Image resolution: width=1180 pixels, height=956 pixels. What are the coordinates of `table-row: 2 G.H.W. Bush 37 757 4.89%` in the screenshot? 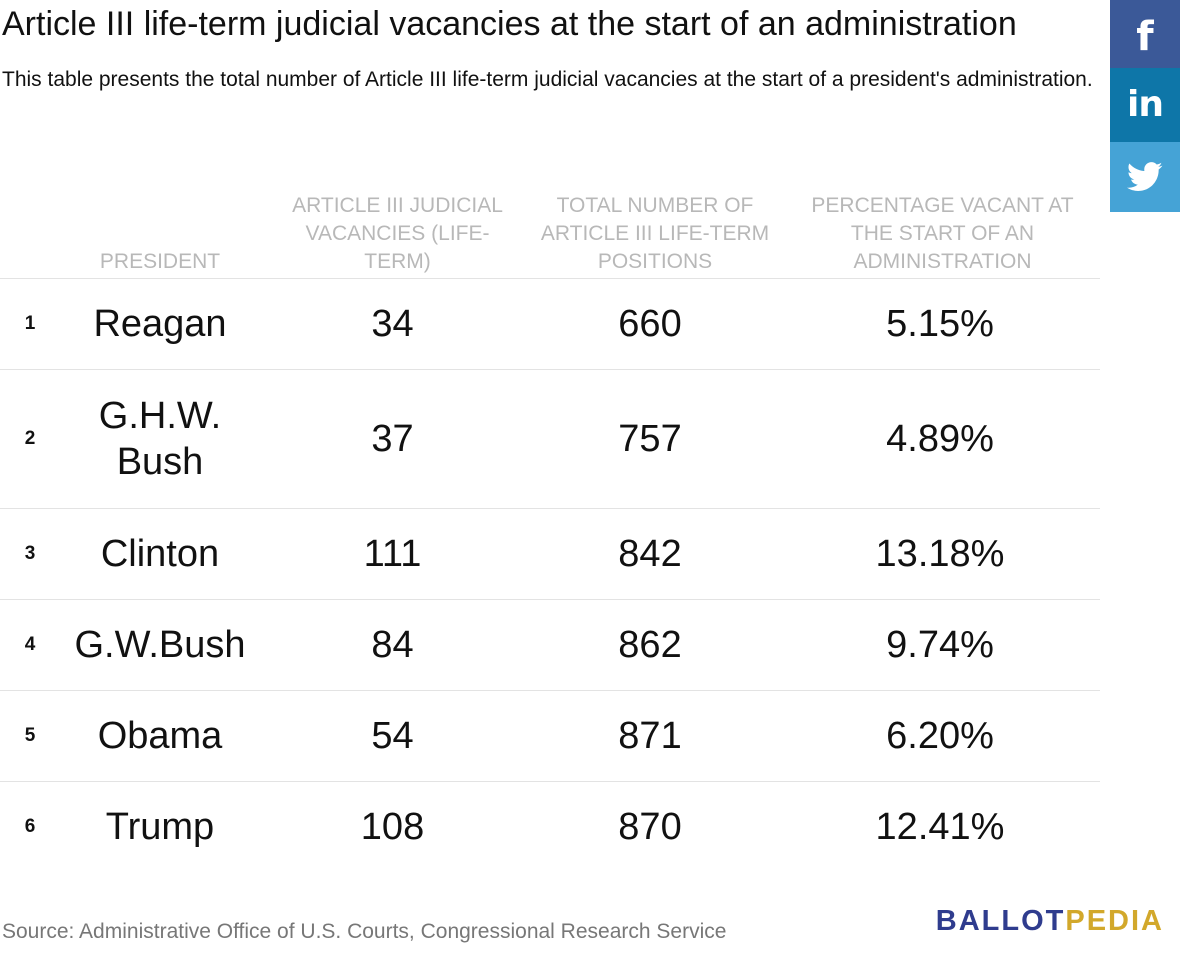 It's located at (550, 439).